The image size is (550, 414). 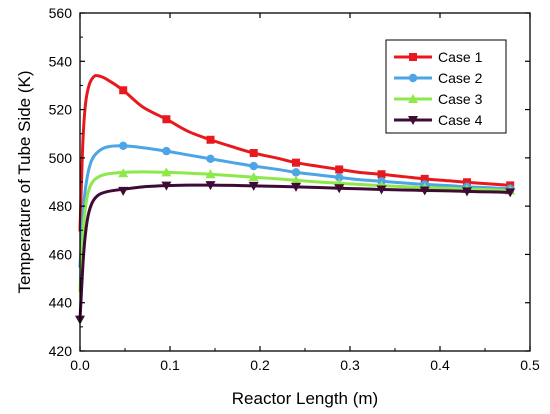 I want to click on legend-item-4: Case 4, so click(x=438, y=120).